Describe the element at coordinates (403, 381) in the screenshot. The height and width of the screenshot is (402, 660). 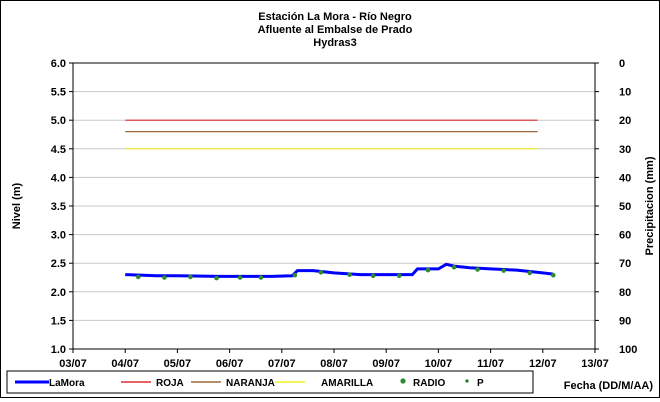
I see `legend-swatch-radio` at that location.